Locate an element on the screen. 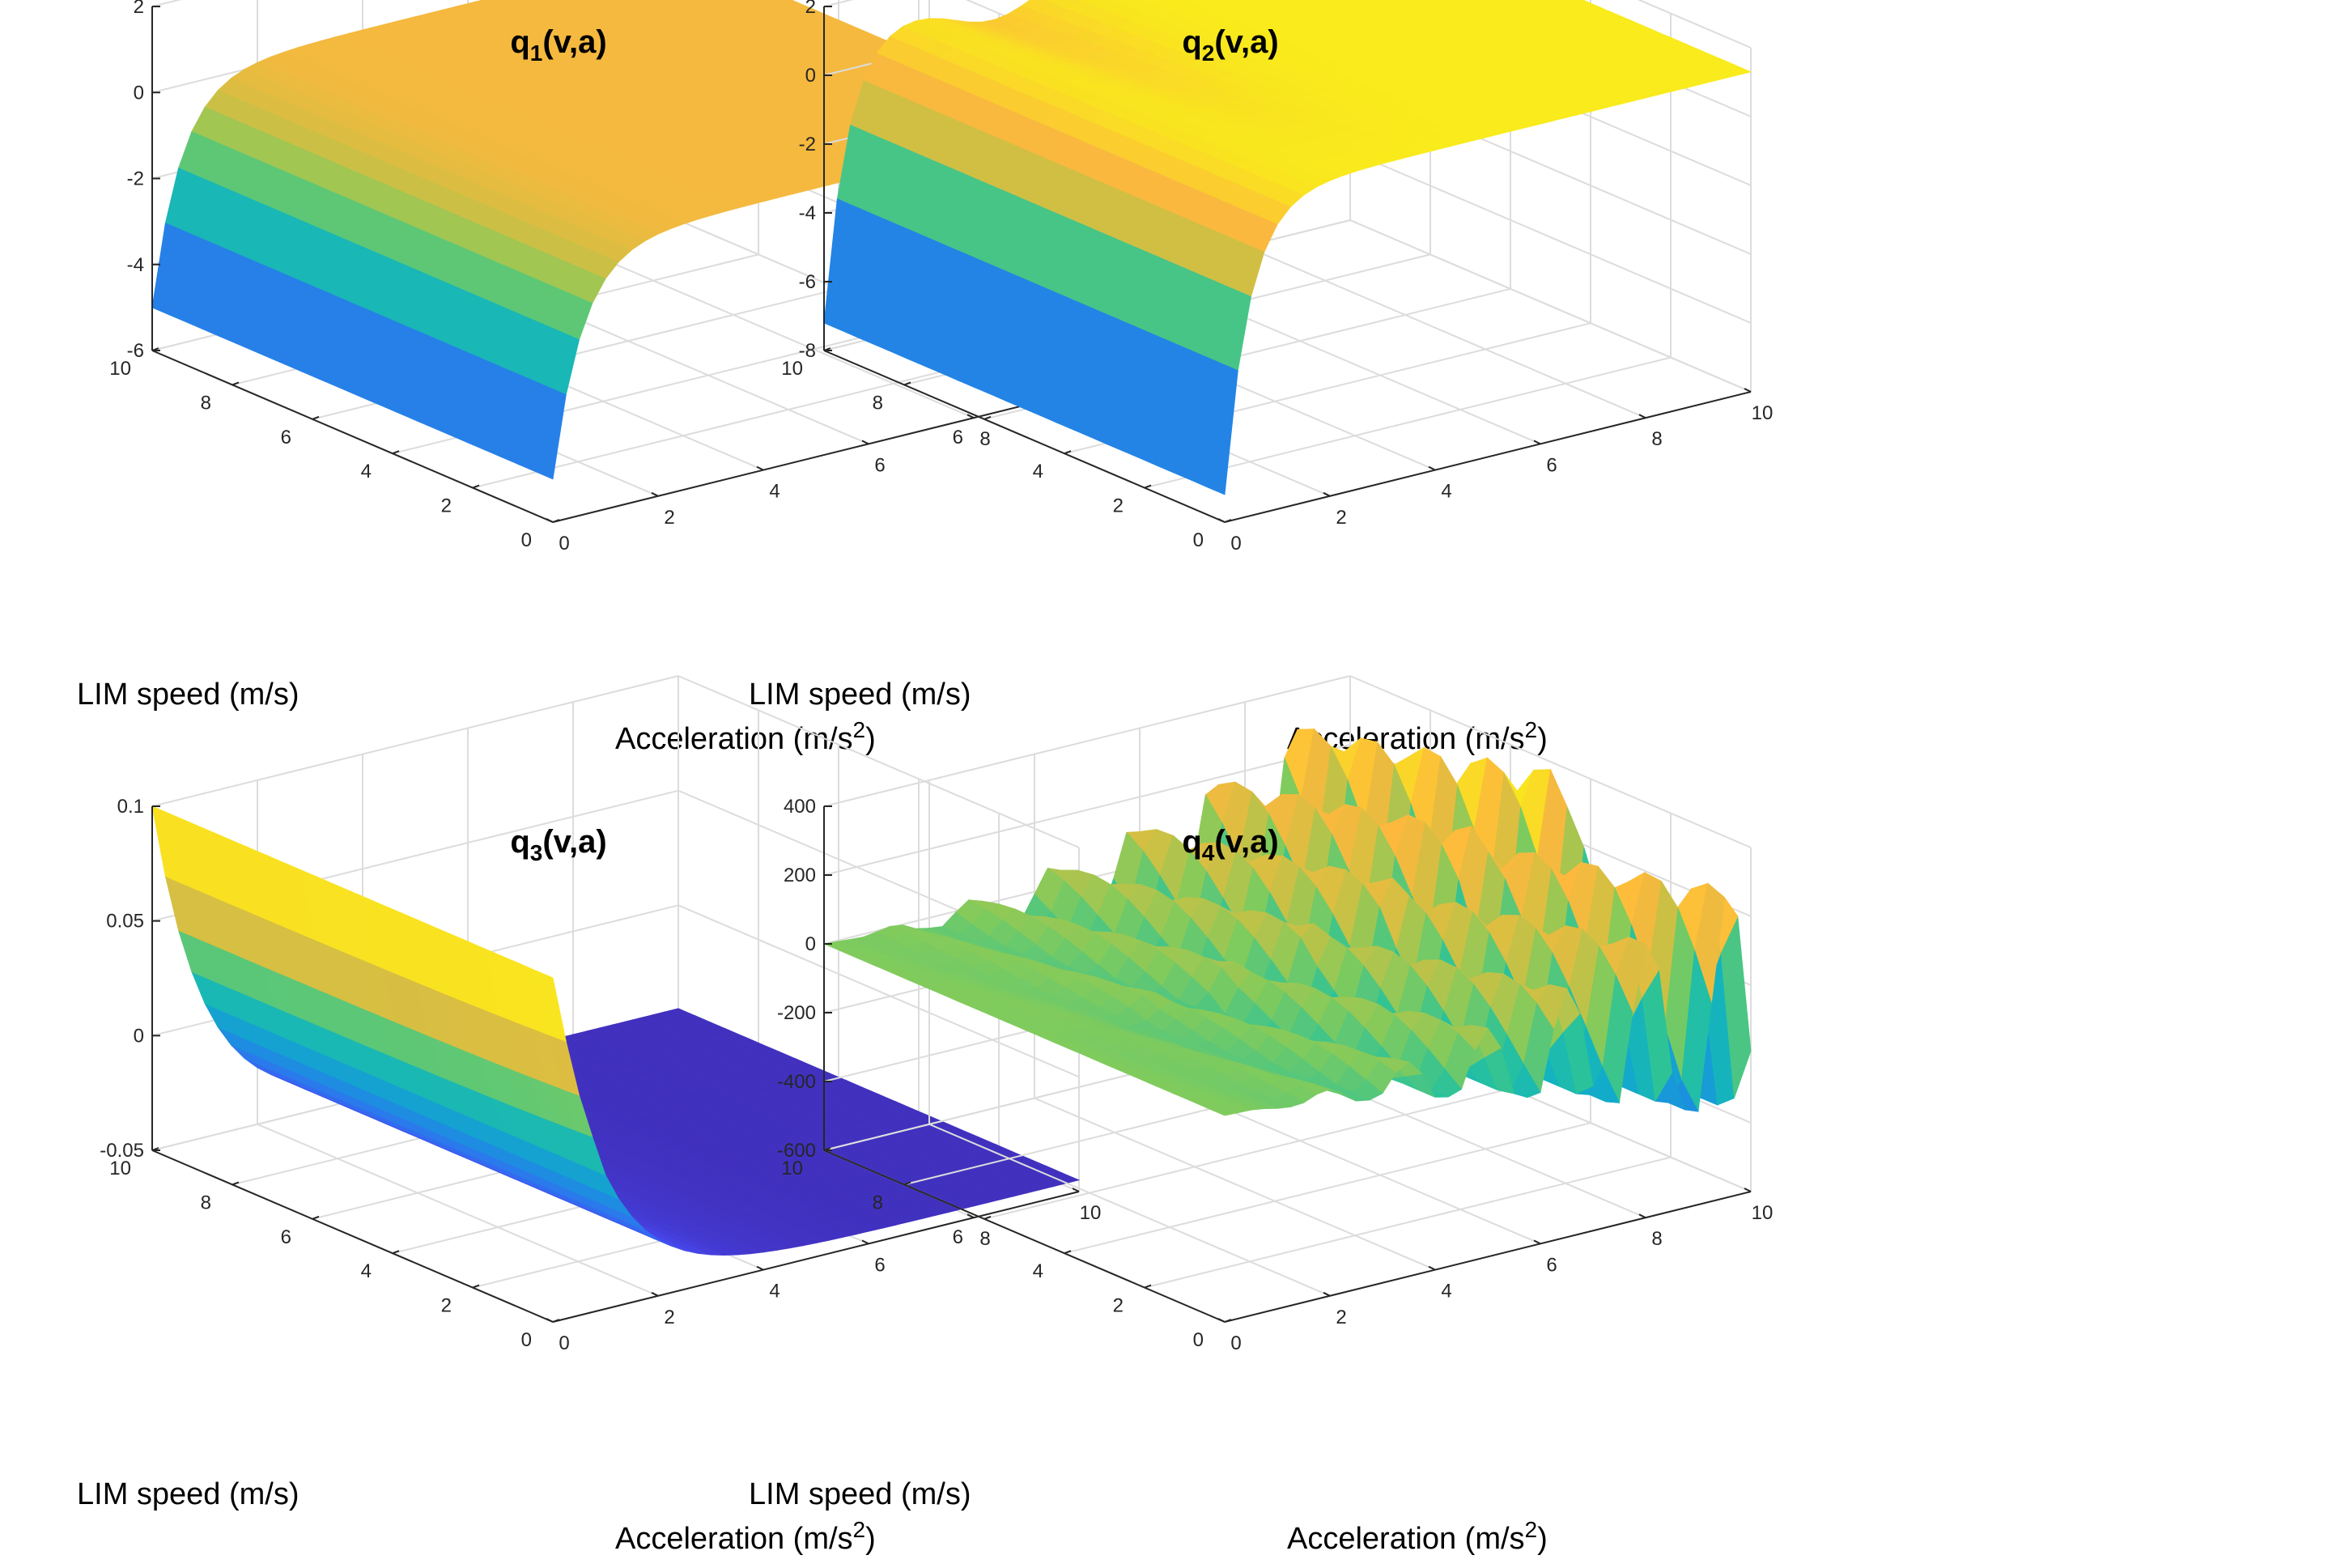 This screenshot has width=2328, height=1568. chart-title: q3(v,a) is located at coordinates (558, 844).